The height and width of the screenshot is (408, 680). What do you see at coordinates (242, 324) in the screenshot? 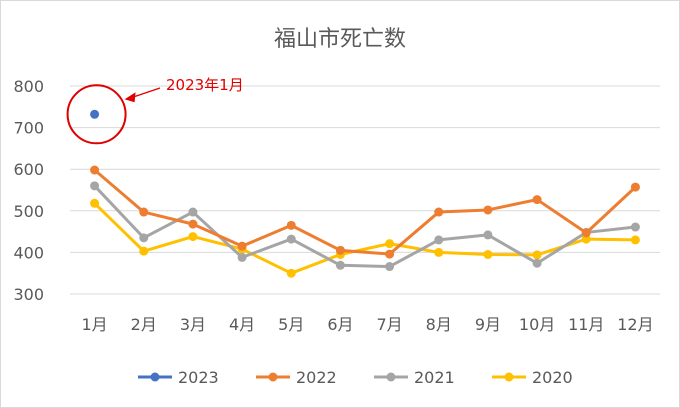
I see `x-tick-label: 4月` at bounding box center [242, 324].